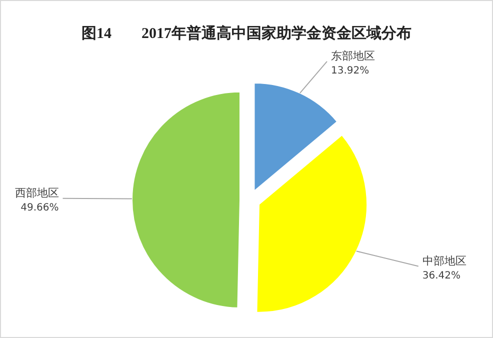  I want to click on slice-label: 中部地区, so click(444, 261).